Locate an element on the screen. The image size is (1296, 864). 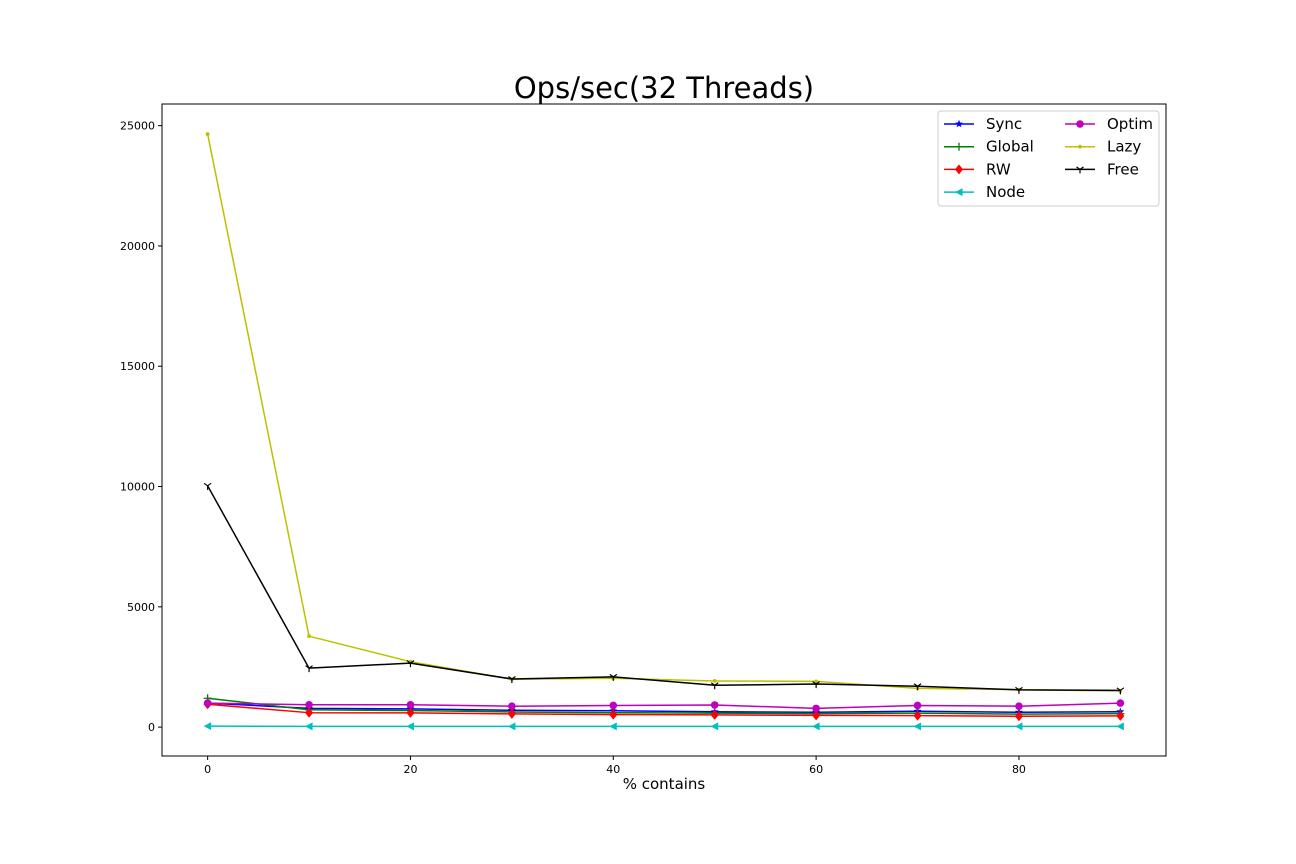
legend-marker-rw is located at coordinates (959, 169).